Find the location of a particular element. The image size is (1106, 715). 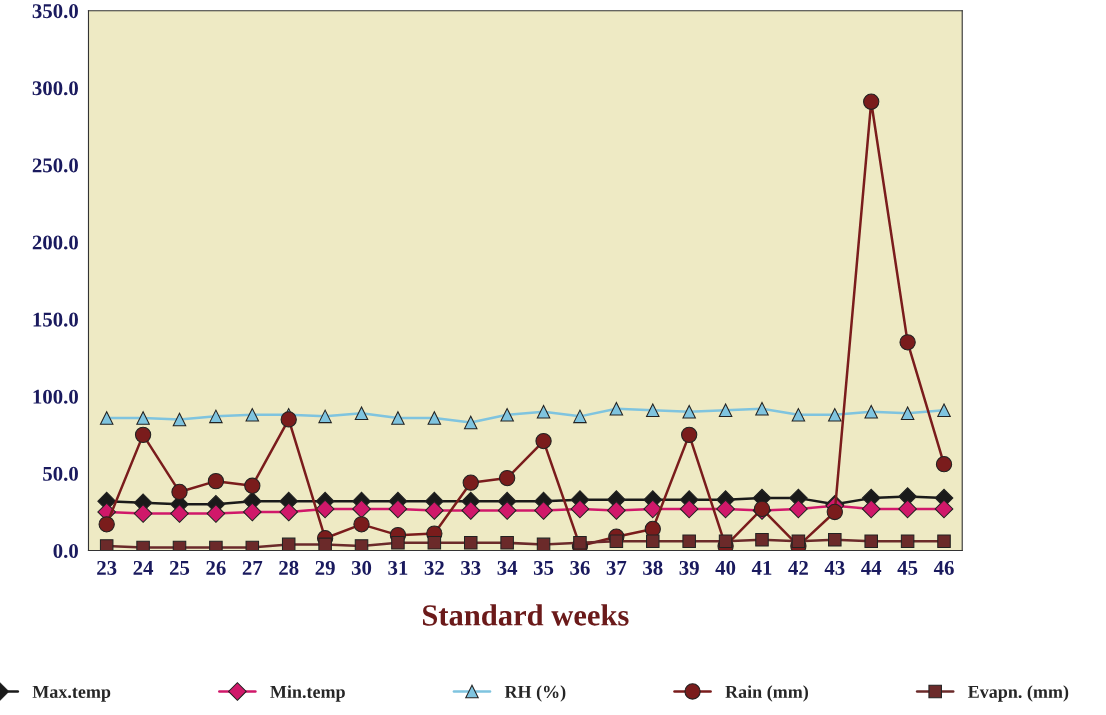

y-tick-label: 0.0 is located at coordinates (65, 551).